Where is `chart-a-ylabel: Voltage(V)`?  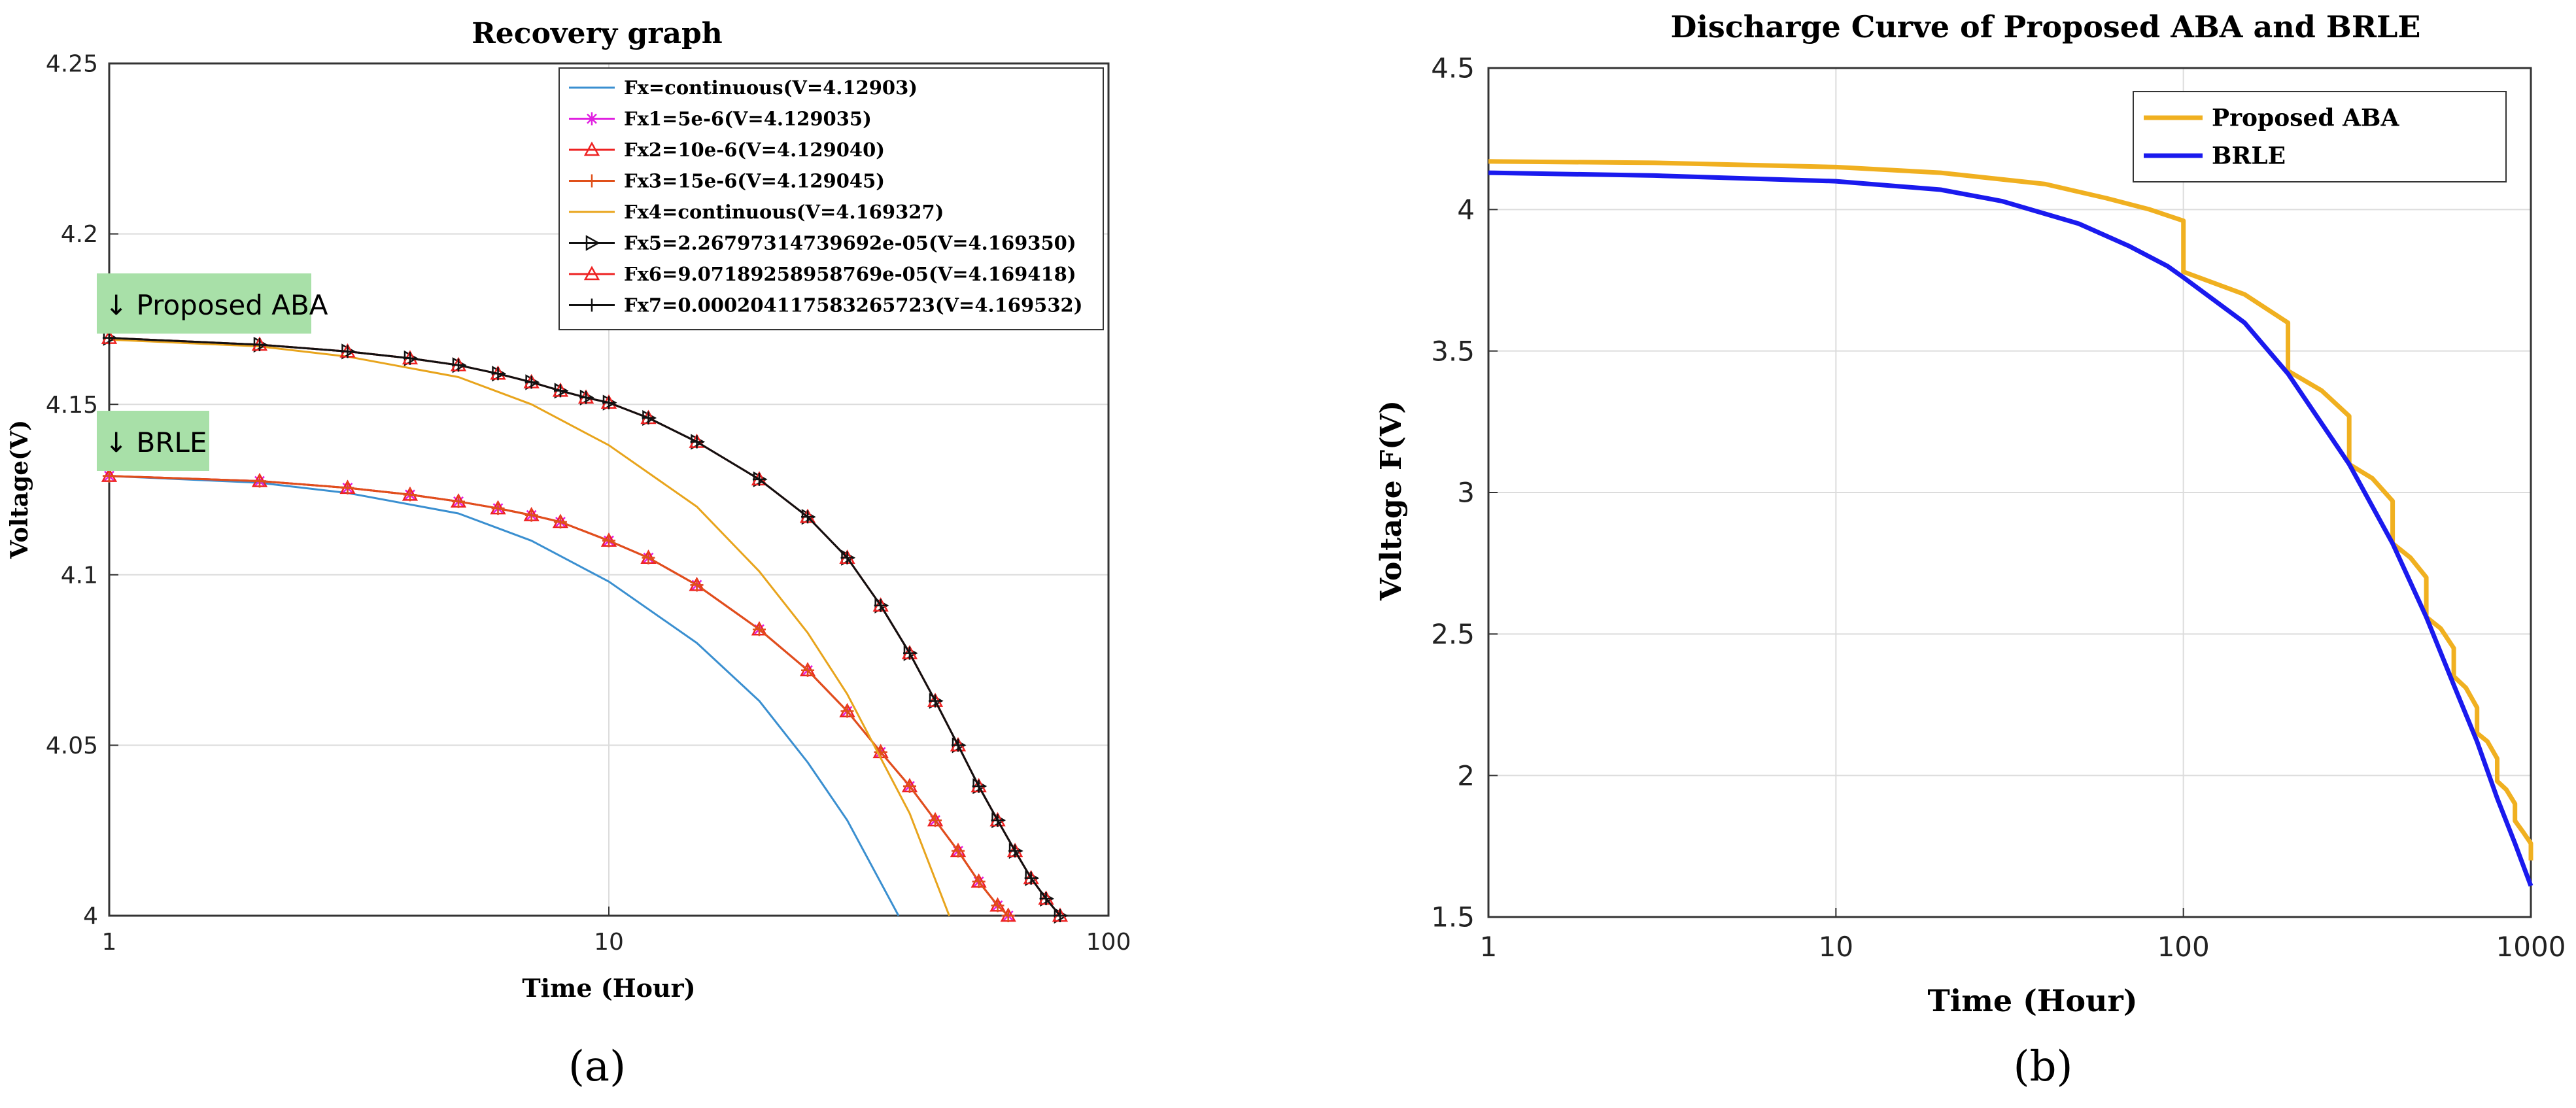 chart-a-ylabel: Voltage(V) is located at coordinates (20, 490).